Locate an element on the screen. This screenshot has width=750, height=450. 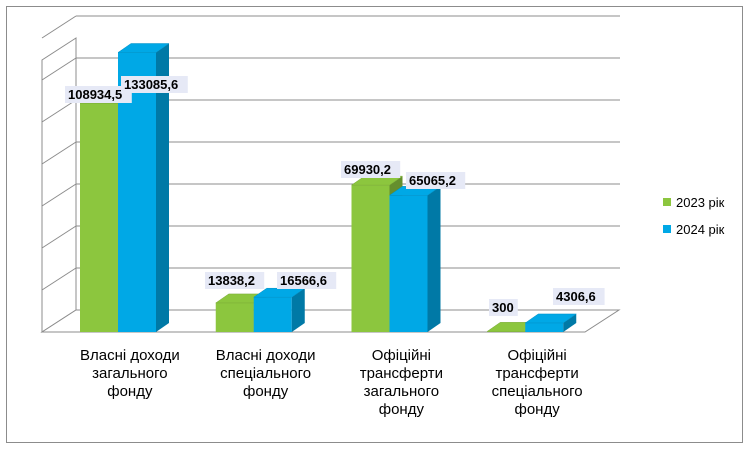
data-label: 300 is located at coordinates (503, 307).